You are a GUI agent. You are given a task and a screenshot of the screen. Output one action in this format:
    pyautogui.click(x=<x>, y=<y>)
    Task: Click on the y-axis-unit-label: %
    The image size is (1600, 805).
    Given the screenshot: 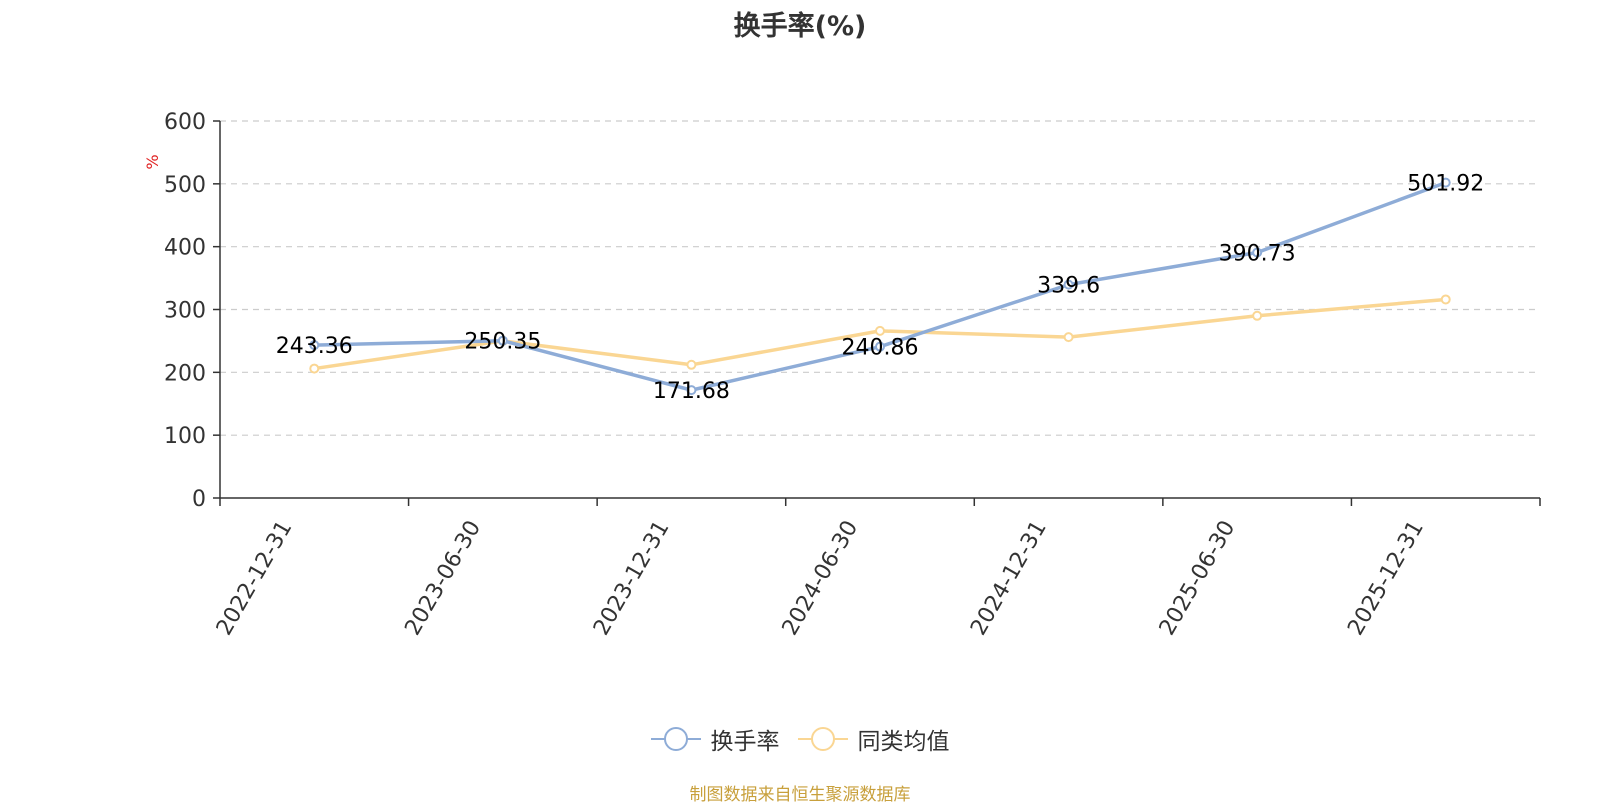 What is the action you would take?
    pyautogui.click(x=152, y=161)
    